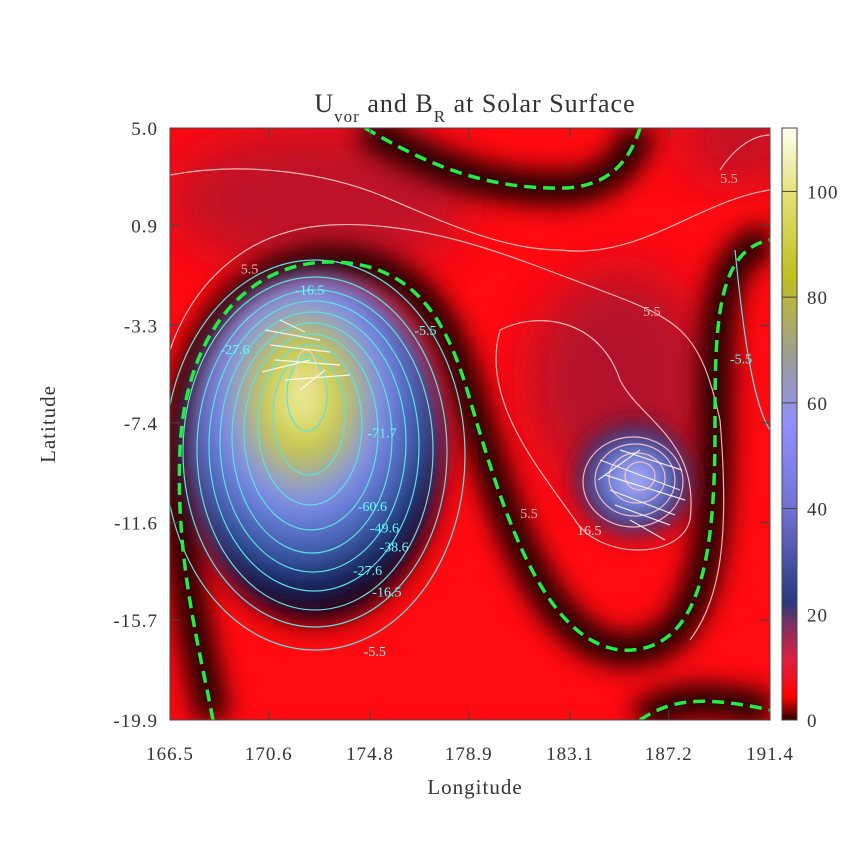  I want to click on colorbar-tick-label: 20, so click(817, 615).